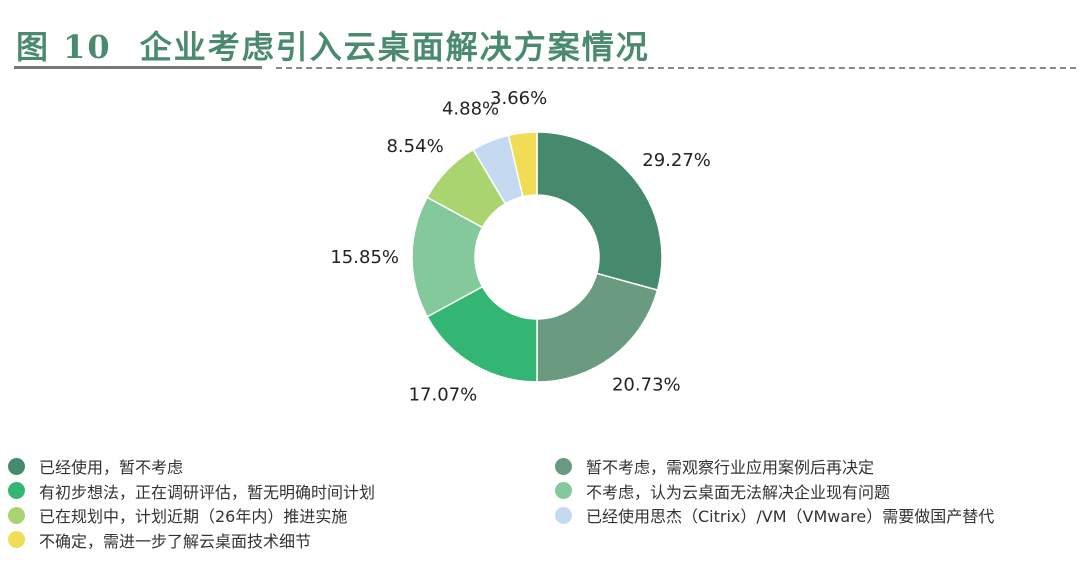  What do you see at coordinates (138, 67) in the screenshot?
I see `title-rule-solid` at bounding box center [138, 67].